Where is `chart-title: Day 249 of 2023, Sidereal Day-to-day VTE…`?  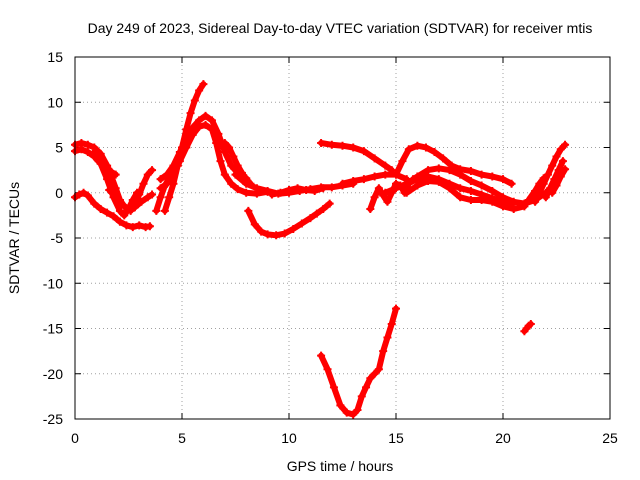 chart-title: Day 249 of 2023, Sidereal Day-to-day VTE… is located at coordinates (340, 28).